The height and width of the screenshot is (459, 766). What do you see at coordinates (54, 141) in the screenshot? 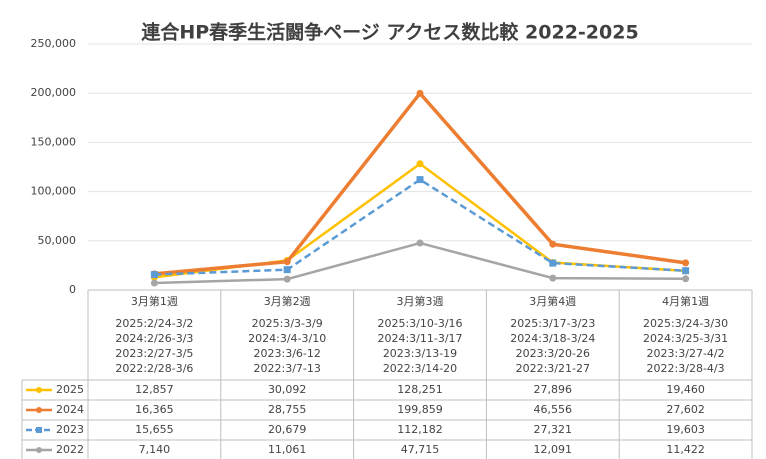
I see `y-tick-label: 150,000` at bounding box center [54, 141].